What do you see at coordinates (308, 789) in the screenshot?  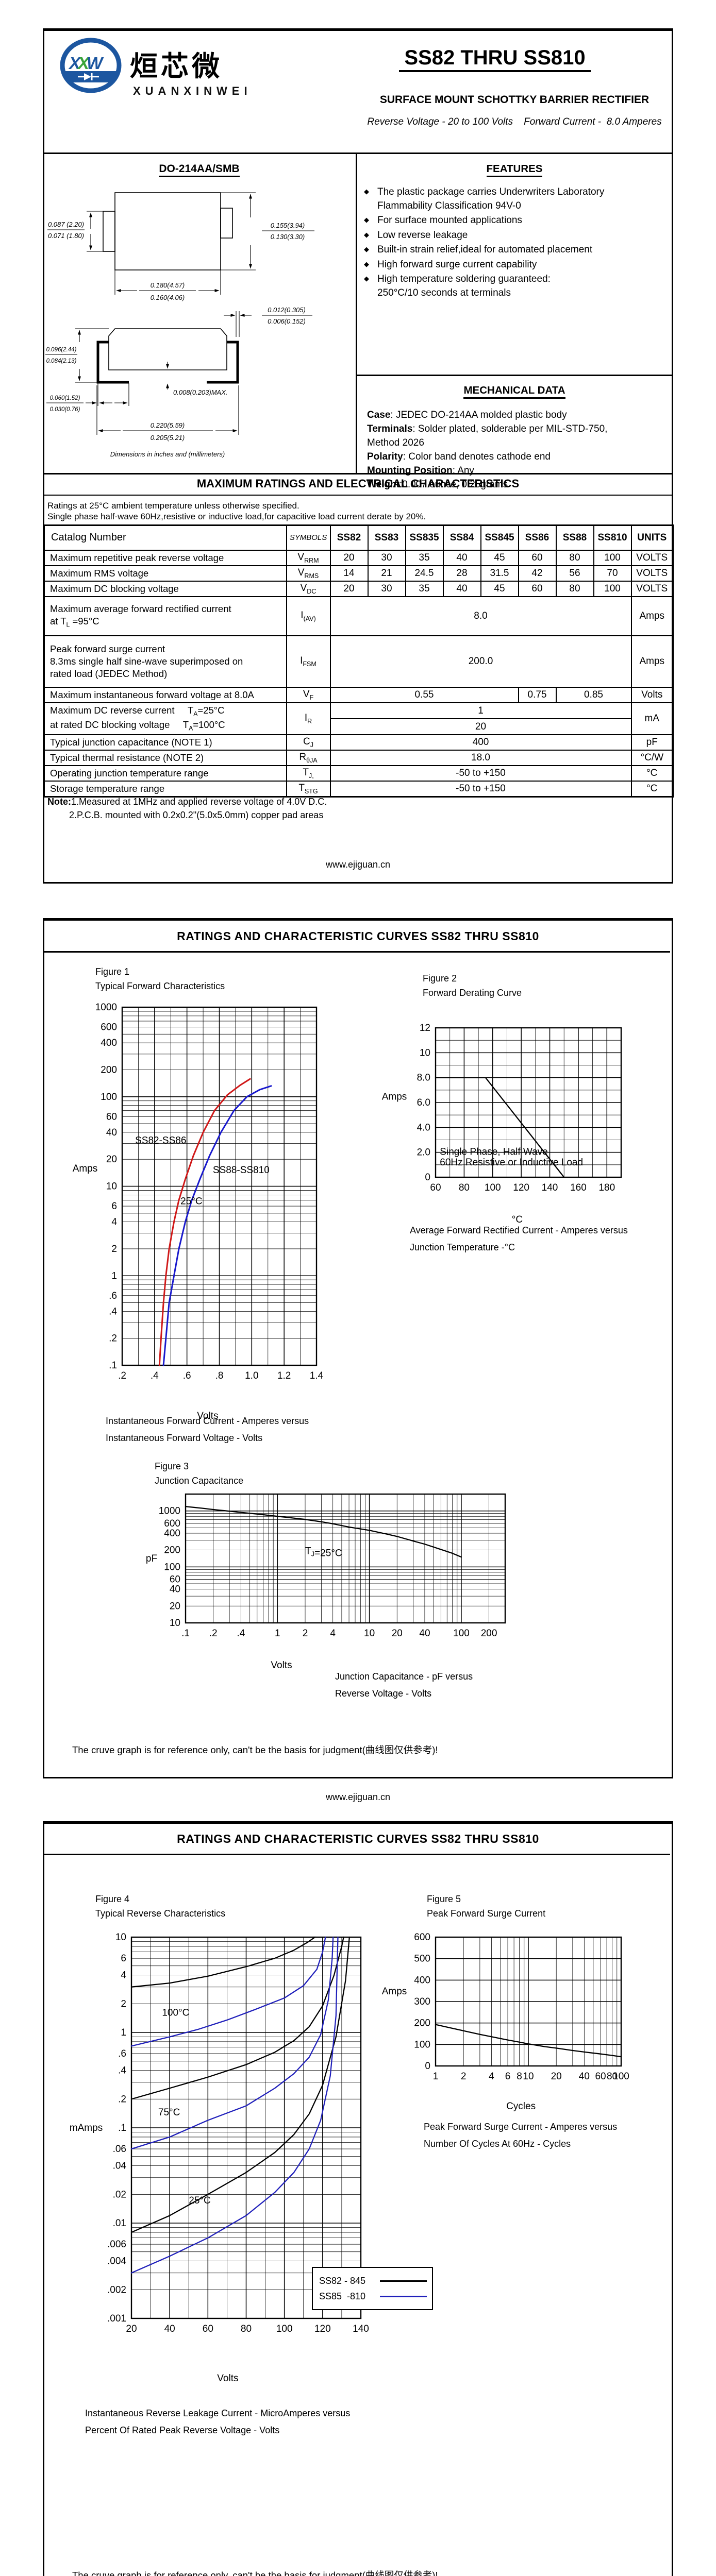 I see `row-symbol: TSTG` at bounding box center [308, 789].